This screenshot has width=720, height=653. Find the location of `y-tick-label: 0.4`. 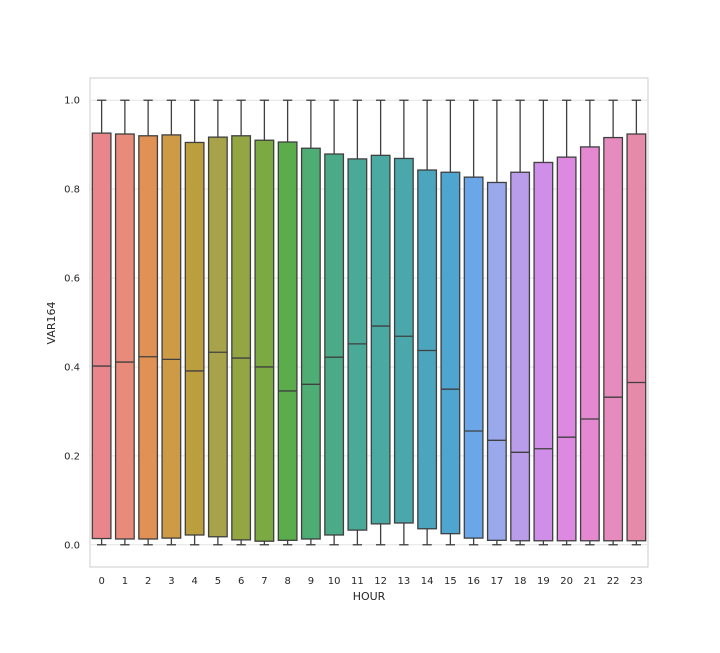

y-tick-label: 0.4 is located at coordinates (72, 367).